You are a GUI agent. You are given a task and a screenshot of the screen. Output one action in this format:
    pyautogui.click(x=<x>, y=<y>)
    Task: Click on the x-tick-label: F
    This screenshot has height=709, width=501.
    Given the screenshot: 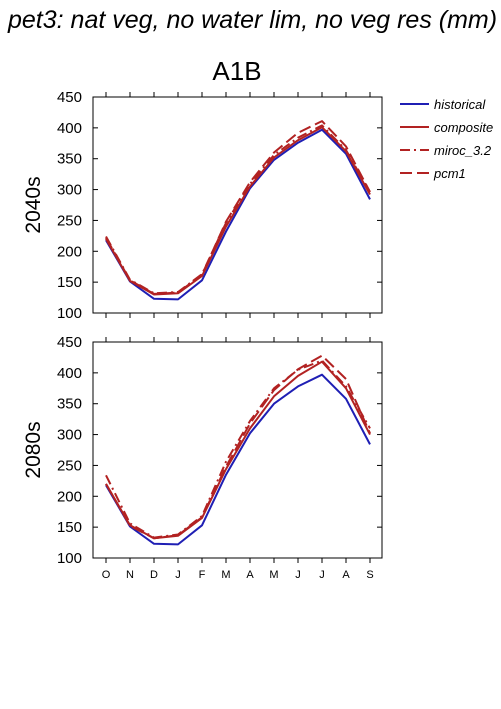 What is the action you would take?
    pyautogui.click(x=202, y=575)
    